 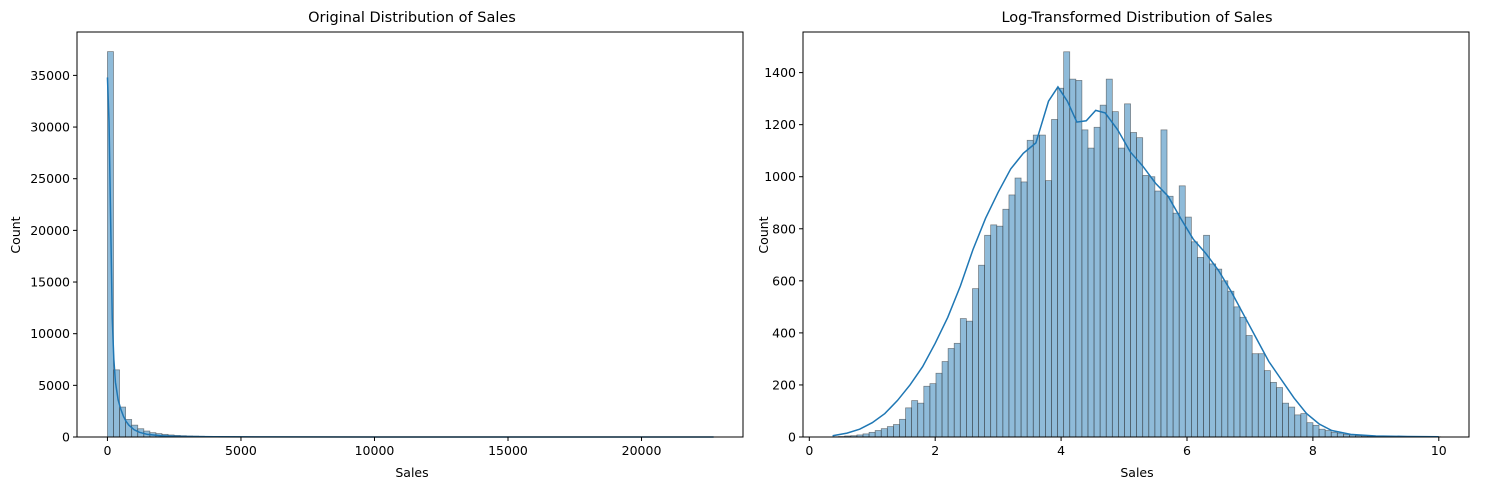 What do you see at coordinates (784, 384) in the screenshot?
I see `y-tick-label: 200` at bounding box center [784, 384].